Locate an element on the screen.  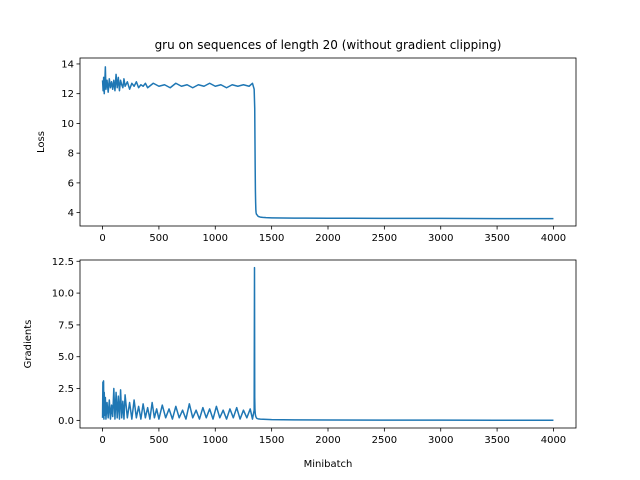
loss-x-ticks: 0 500 1000 1500 2000 2500 3000 3500 4000 is located at coordinates (332, 235).